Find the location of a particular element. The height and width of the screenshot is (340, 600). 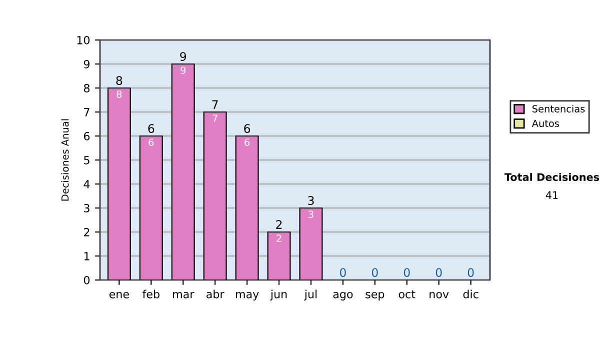

x-tick-label: sep is located at coordinates (375, 296).